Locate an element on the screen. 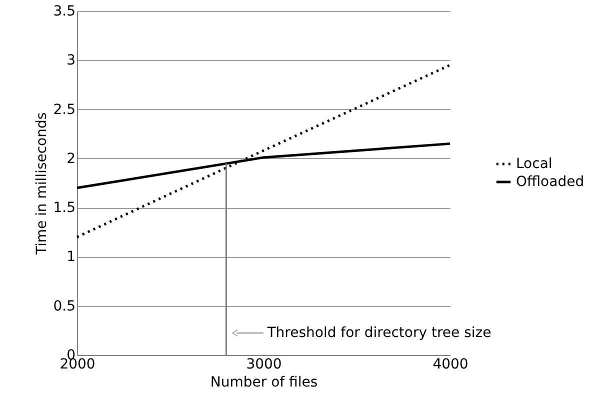  y-tick-label: 3.5 is located at coordinates (64, 12).